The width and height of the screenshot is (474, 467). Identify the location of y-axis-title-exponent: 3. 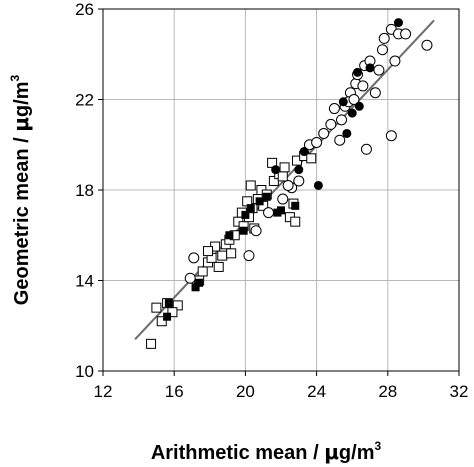
(15, 78).